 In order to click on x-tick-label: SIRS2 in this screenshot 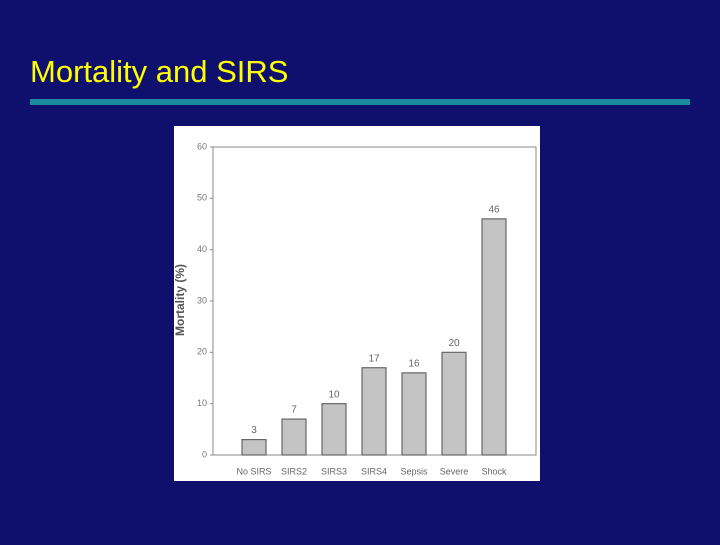, I will do `click(294, 471)`.